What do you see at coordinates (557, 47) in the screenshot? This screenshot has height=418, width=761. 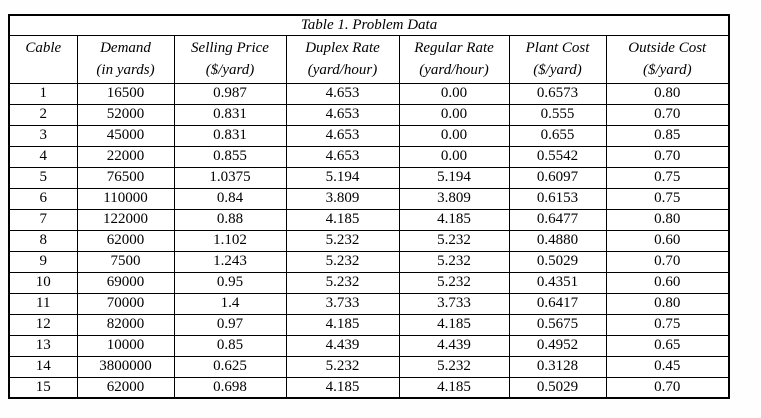 I see `column-label: Plant Cost` at bounding box center [557, 47].